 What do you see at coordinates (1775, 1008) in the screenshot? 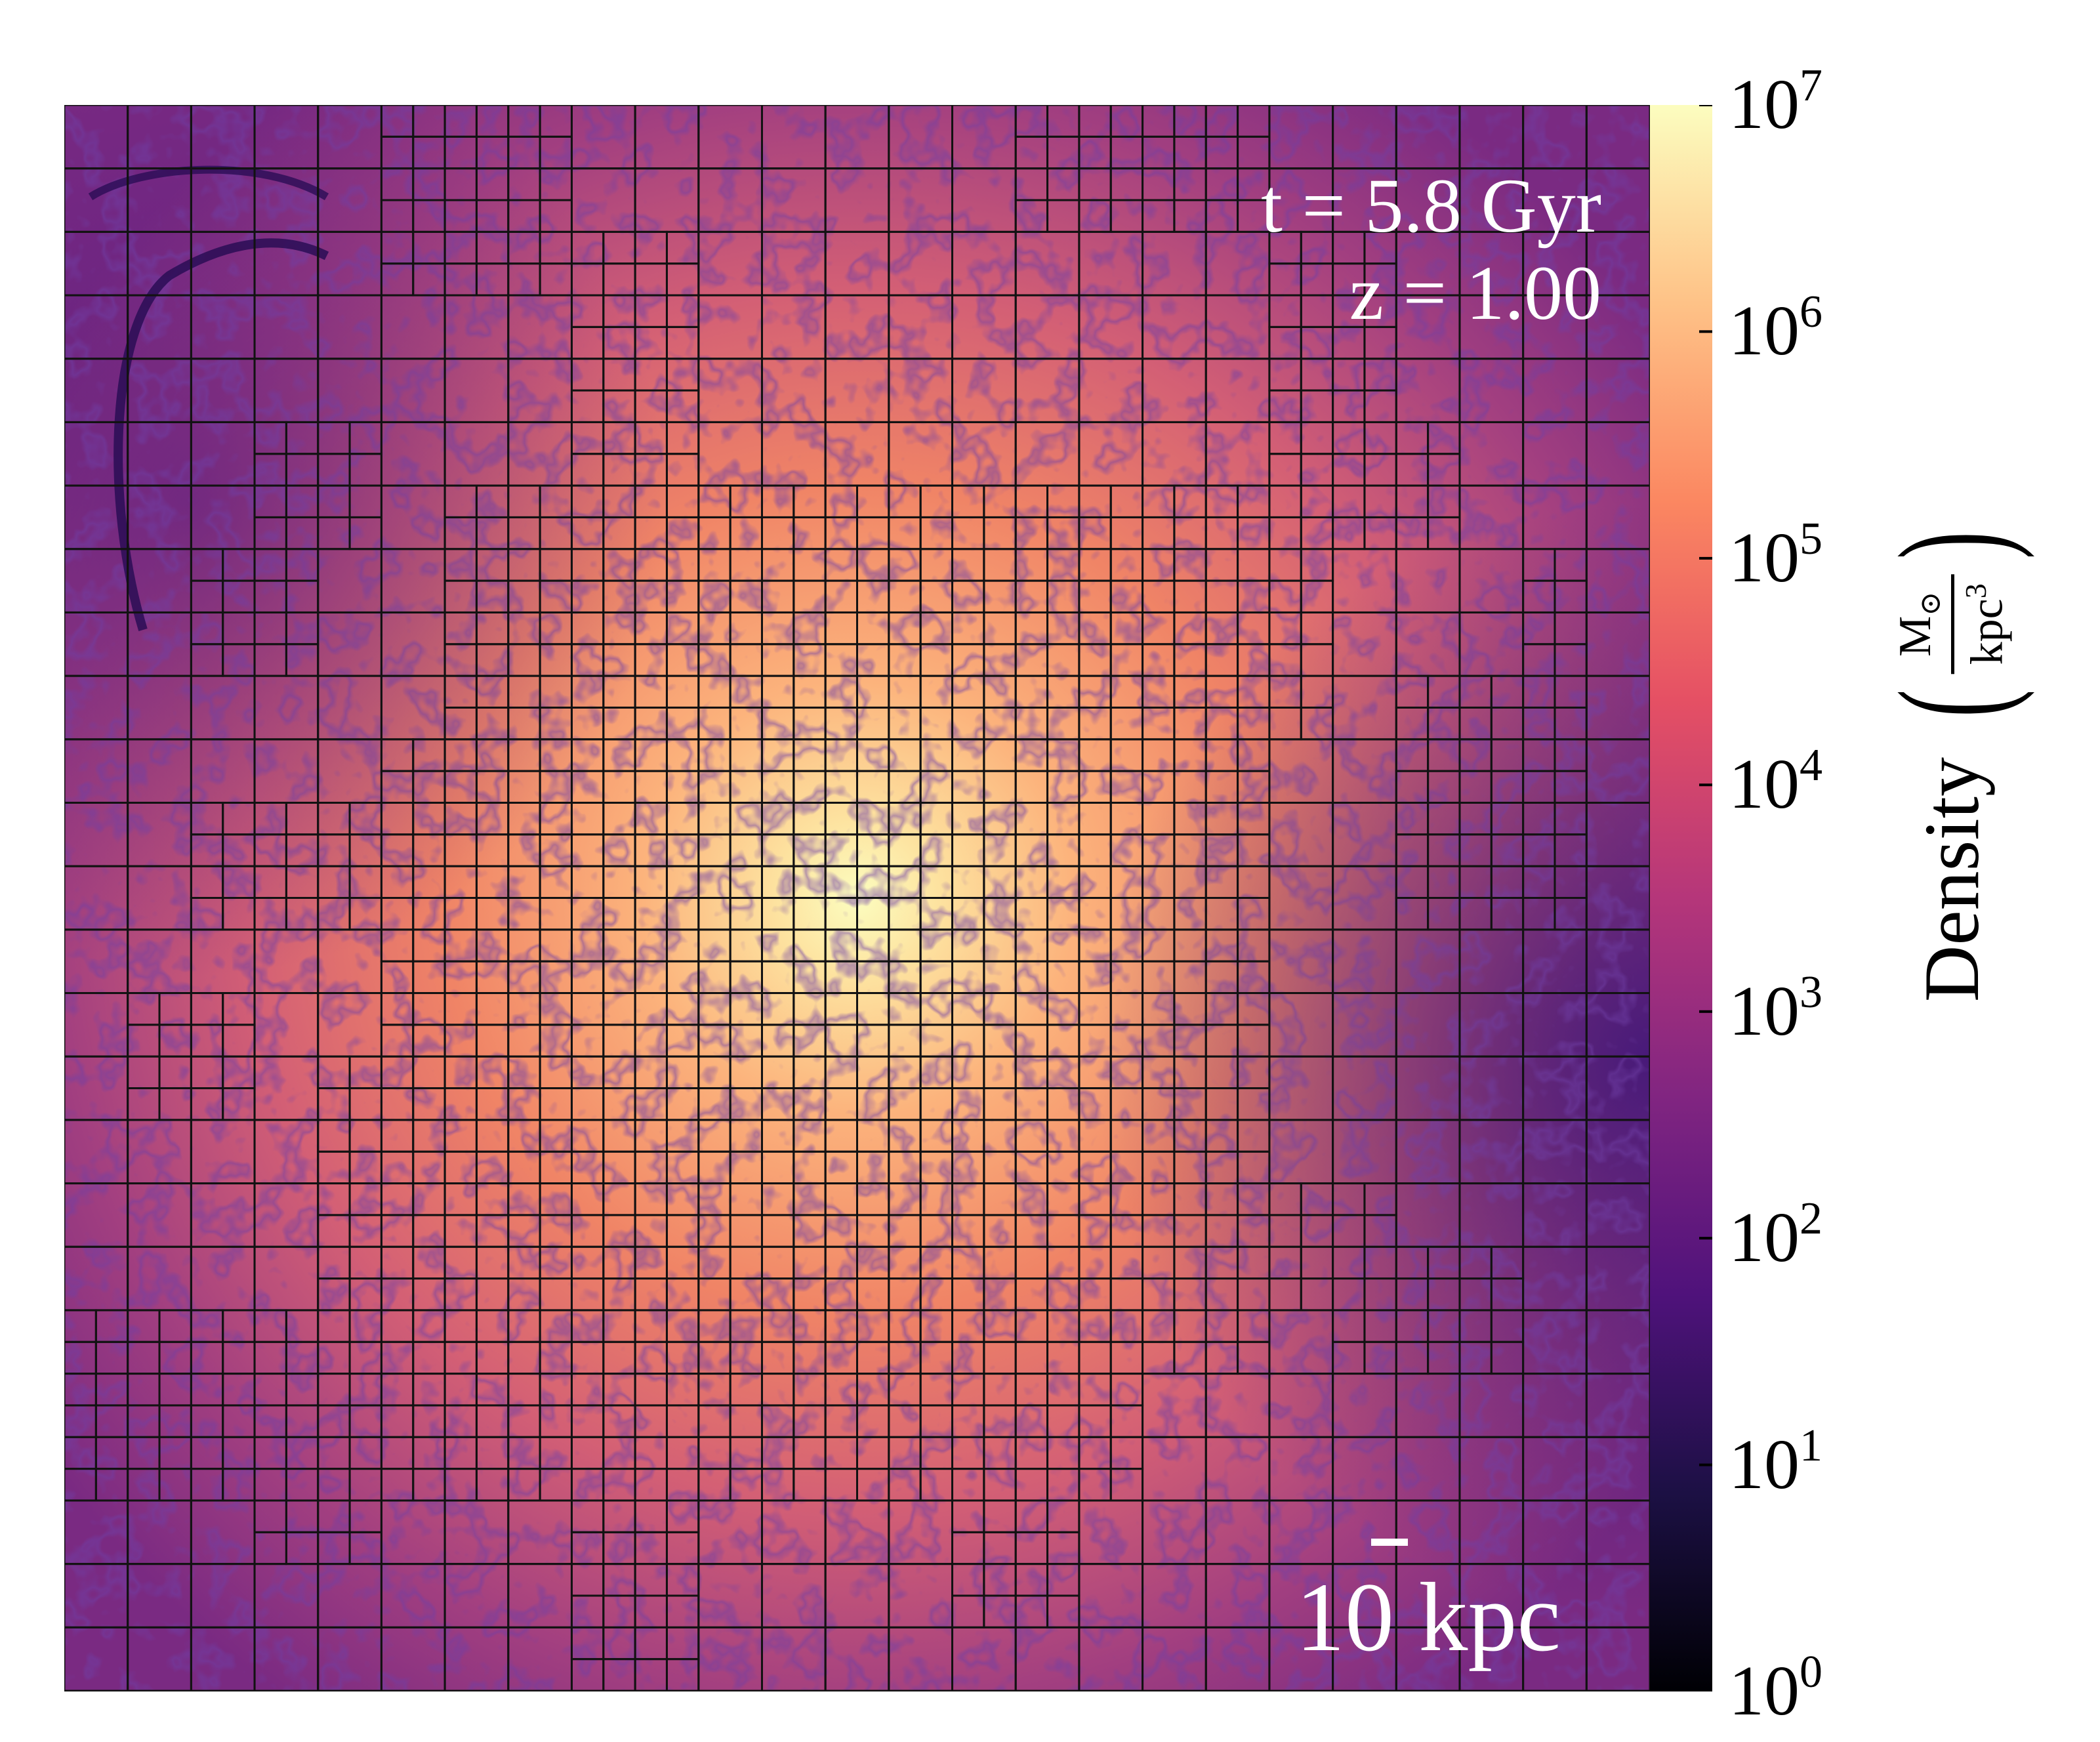
I see `colorbar-tick-label: 10³` at bounding box center [1775, 1008].